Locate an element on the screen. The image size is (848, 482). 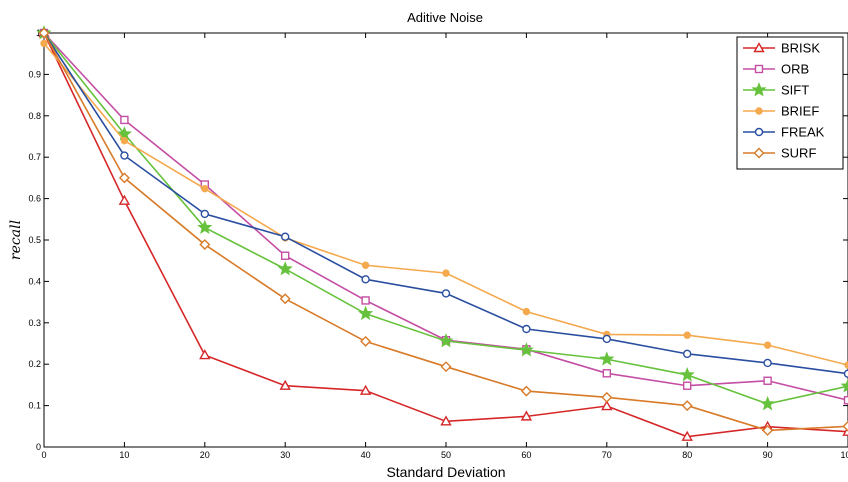
legend-label: SURF is located at coordinates (798, 153).